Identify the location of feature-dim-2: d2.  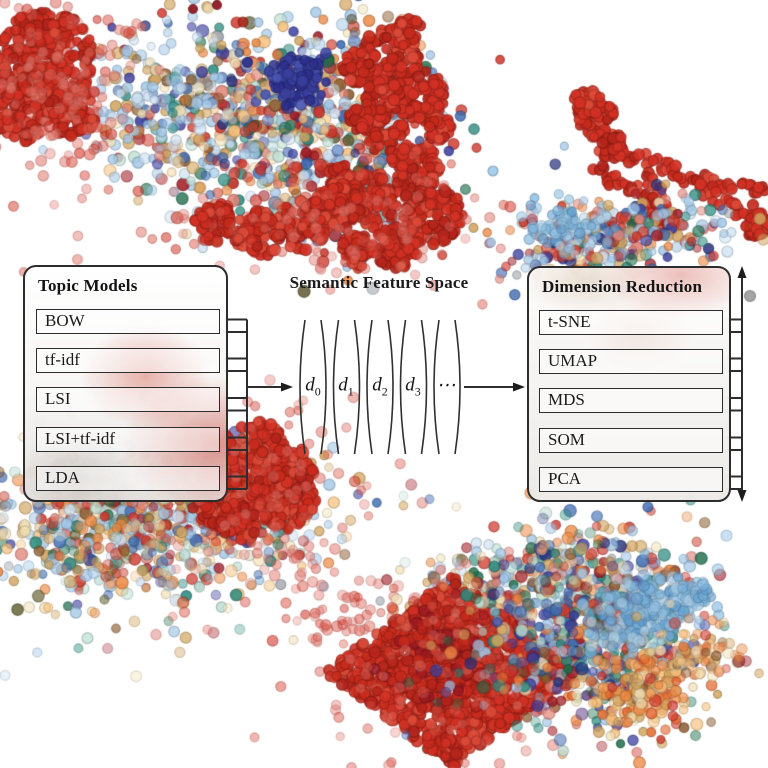
(380, 386).